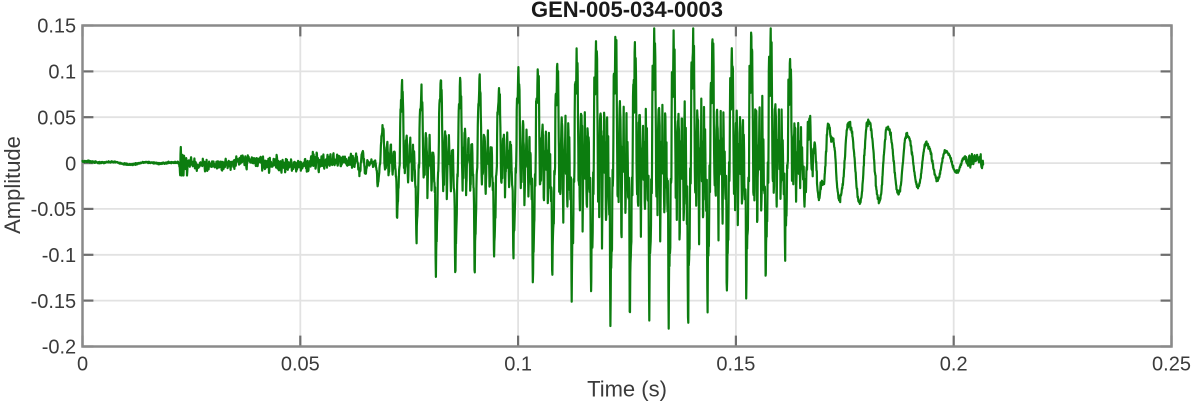 This screenshot has height=404, width=1193. Describe the element at coordinates (54, 210) in the screenshot. I see `svg-text: -0.05` at that location.